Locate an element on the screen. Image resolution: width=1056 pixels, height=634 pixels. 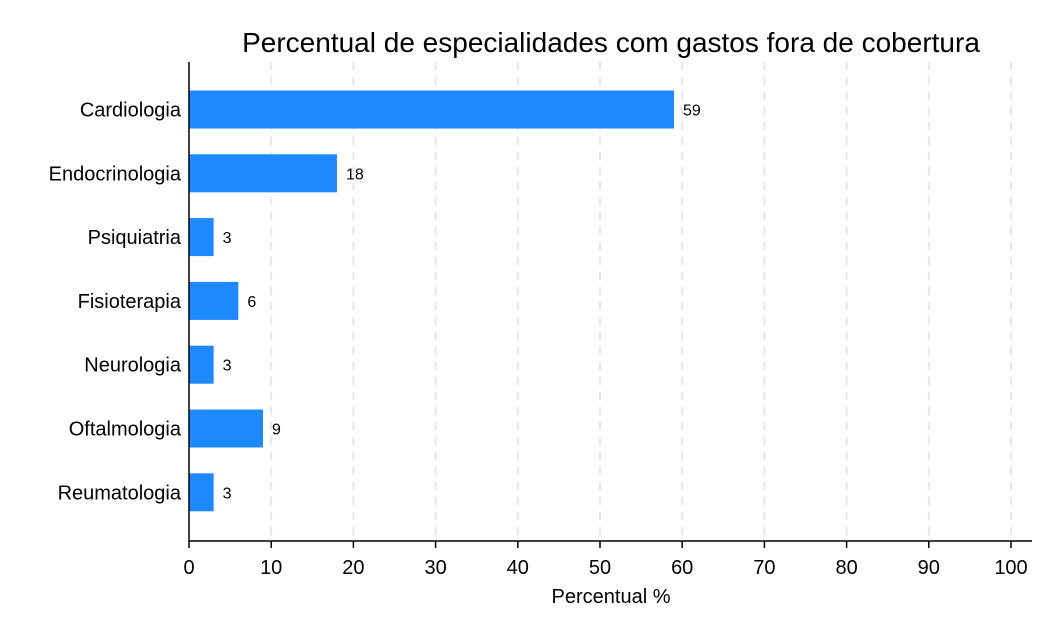
category-label: Psiquiatria is located at coordinates (135, 238).